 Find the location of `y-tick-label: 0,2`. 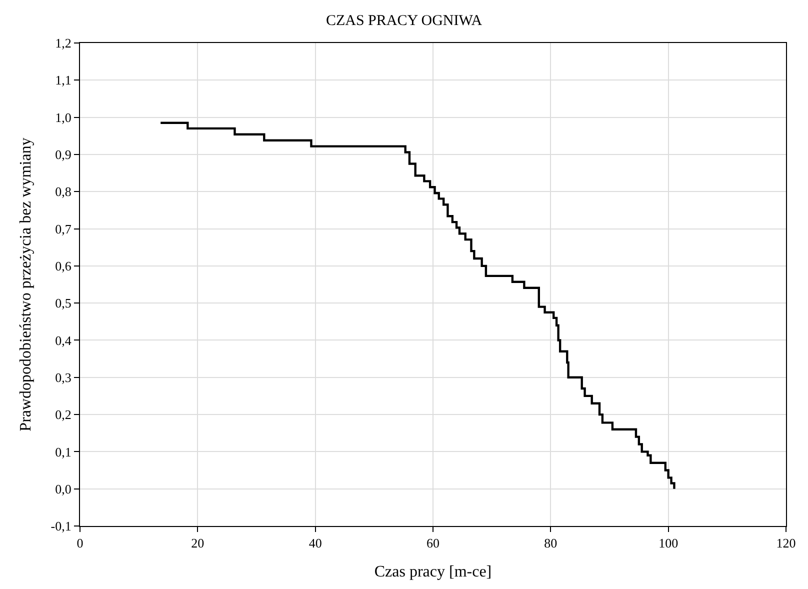

y-tick-label: 0,2 is located at coordinates (63, 414).